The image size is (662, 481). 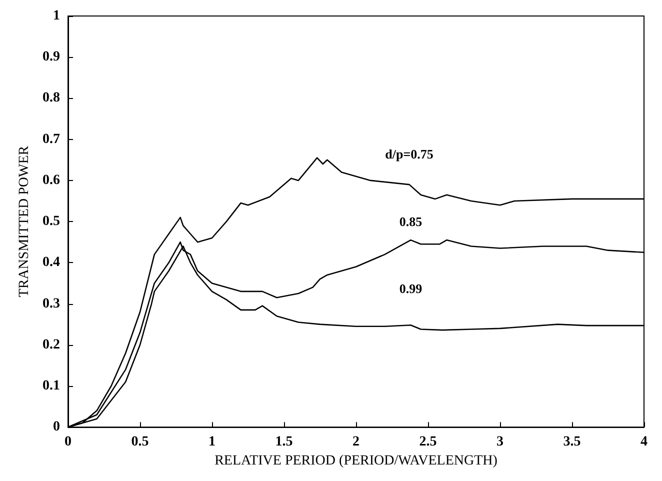 What do you see at coordinates (51, 180) in the screenshot?
I see `y-tick-label: 0.6` at bounding box center [51, 180].